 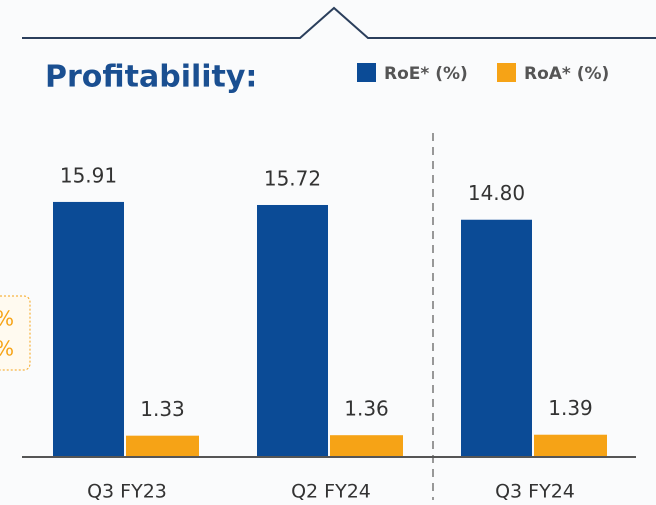 I want to click on side-note-box, so click(x=15, y=333).